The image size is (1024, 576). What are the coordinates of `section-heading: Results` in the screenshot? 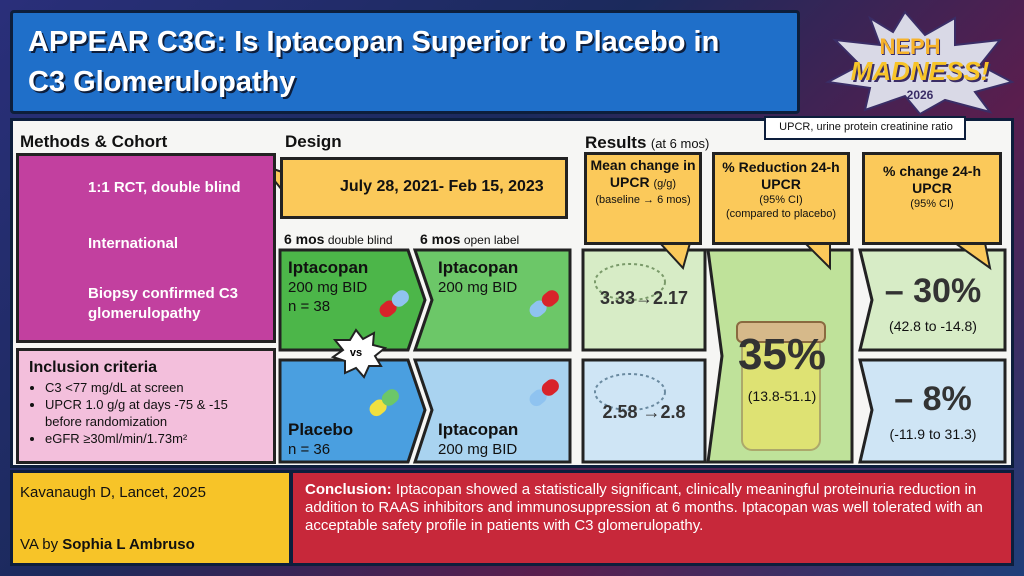 It's located at (616, 142).